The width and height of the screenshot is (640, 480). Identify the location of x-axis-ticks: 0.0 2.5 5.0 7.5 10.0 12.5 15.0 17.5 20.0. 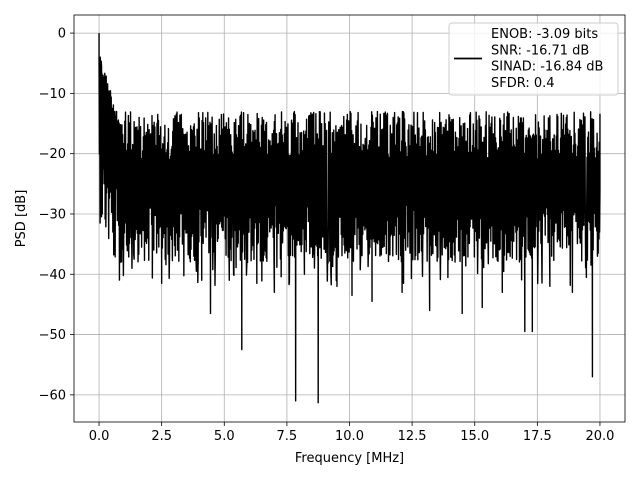
(351, 433).